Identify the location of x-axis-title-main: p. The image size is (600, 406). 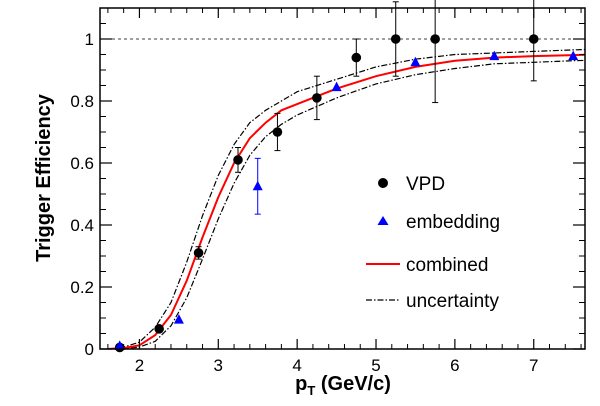
(301, 384).